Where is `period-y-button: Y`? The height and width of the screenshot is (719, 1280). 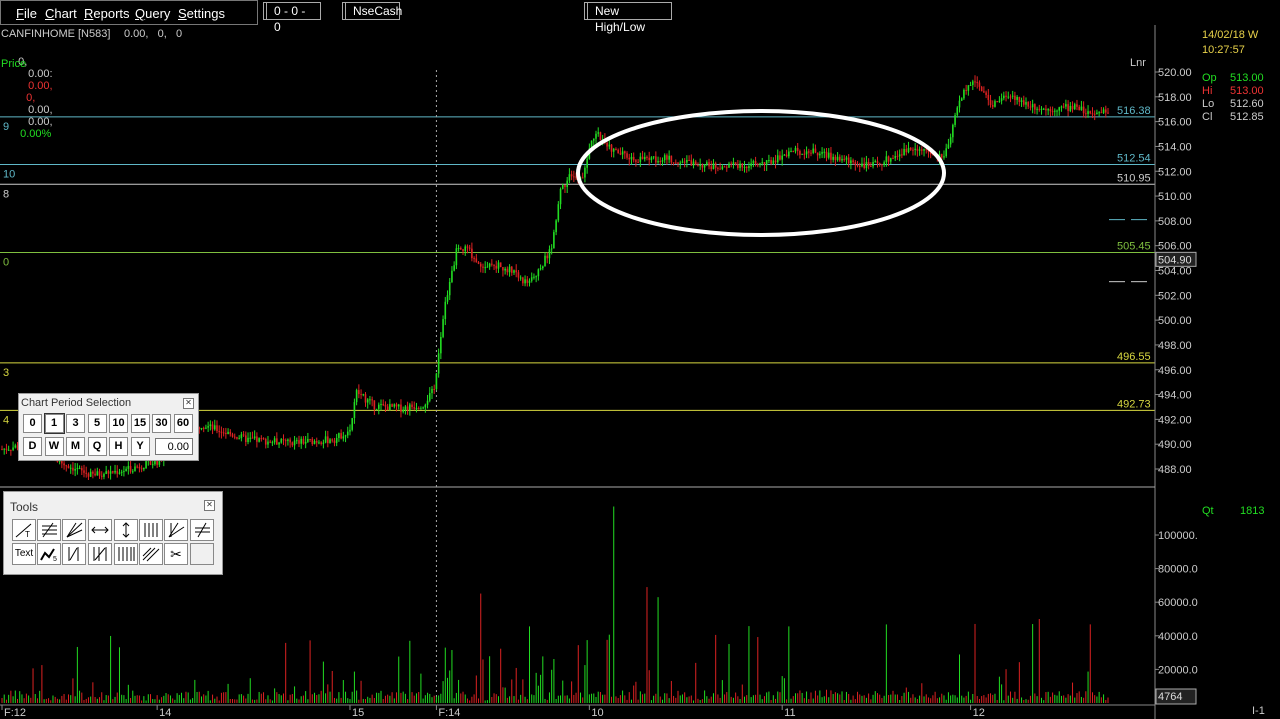 period-y-button: Y is located at coordinates (140, 446).